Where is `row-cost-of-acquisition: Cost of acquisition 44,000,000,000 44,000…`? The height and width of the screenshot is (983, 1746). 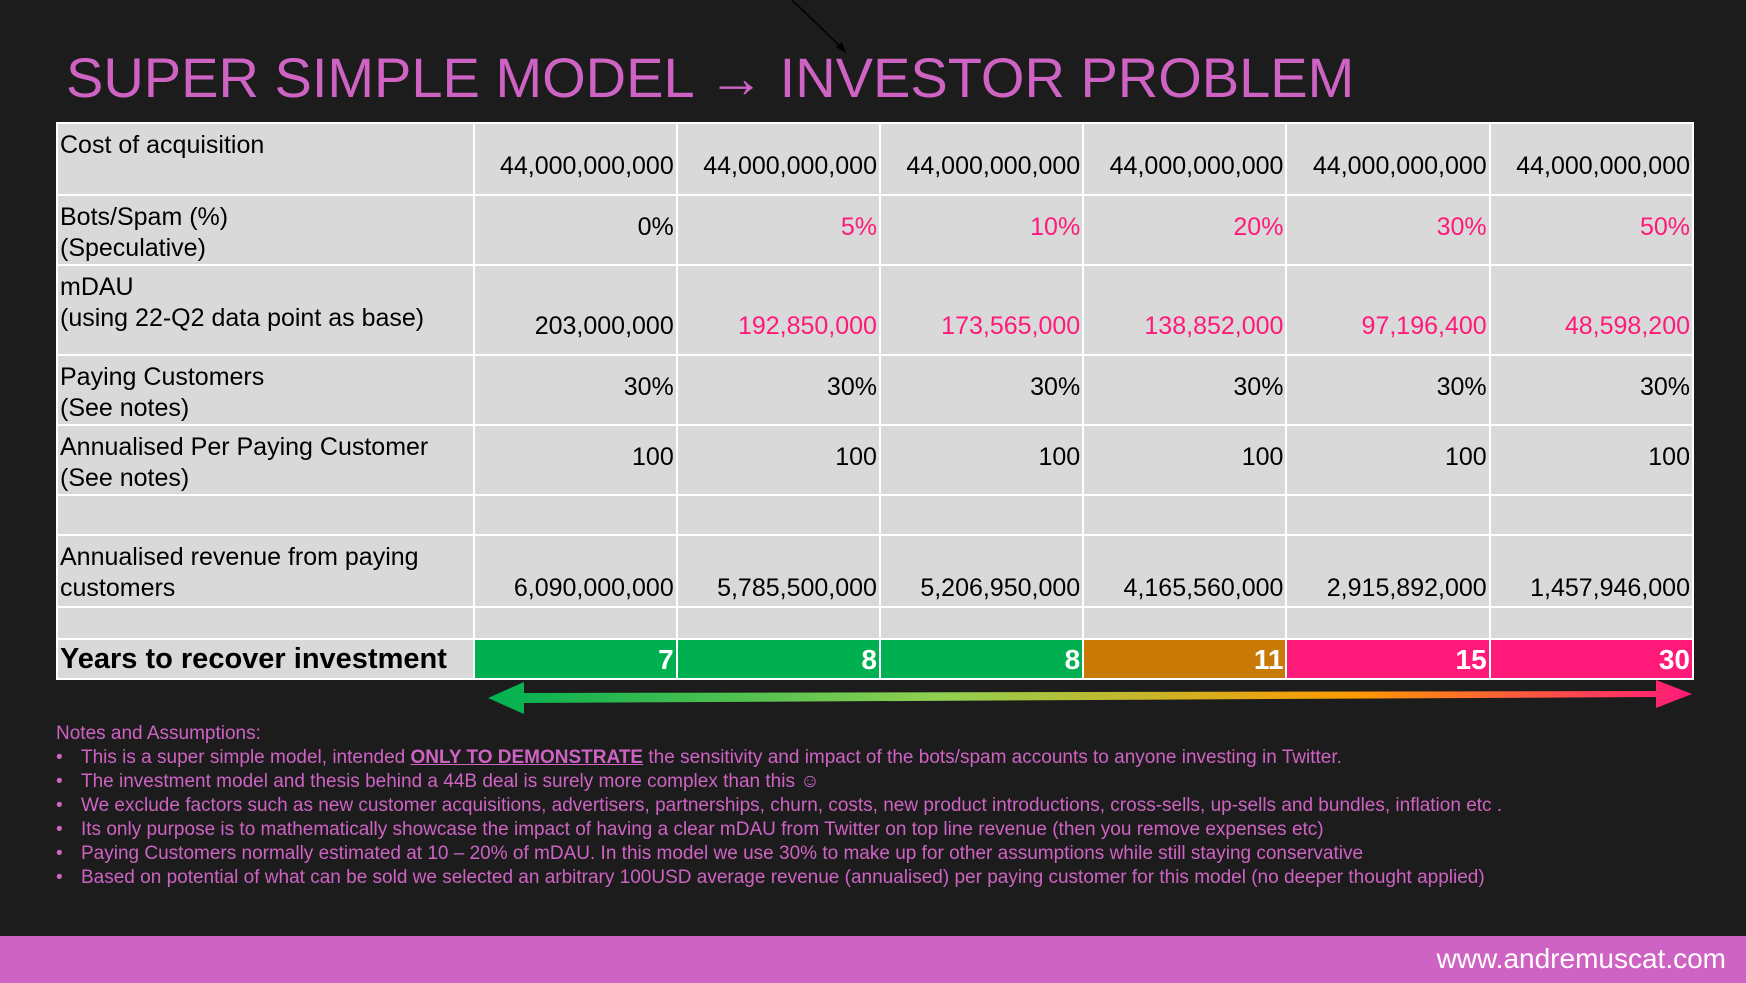
row-cost-of-acquisition: Cost of acquisition 44,000,000,000 44,000… is located at coordinates (875, 159).